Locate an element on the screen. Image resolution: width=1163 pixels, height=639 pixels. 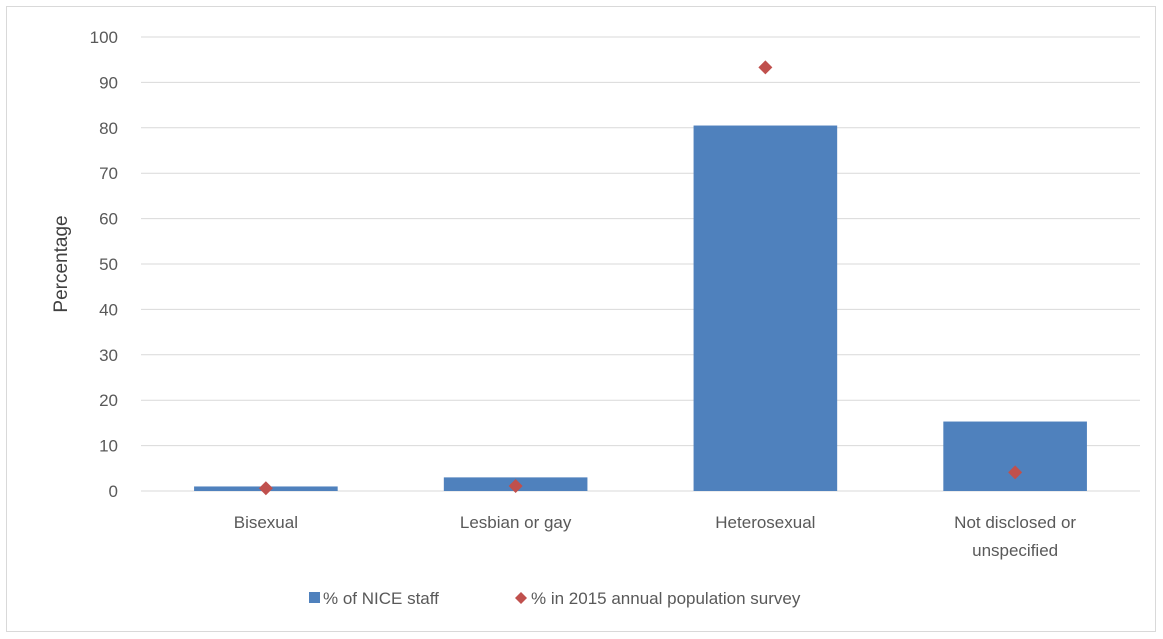
legend-swatch-bar is located at coordinates (314, 597).